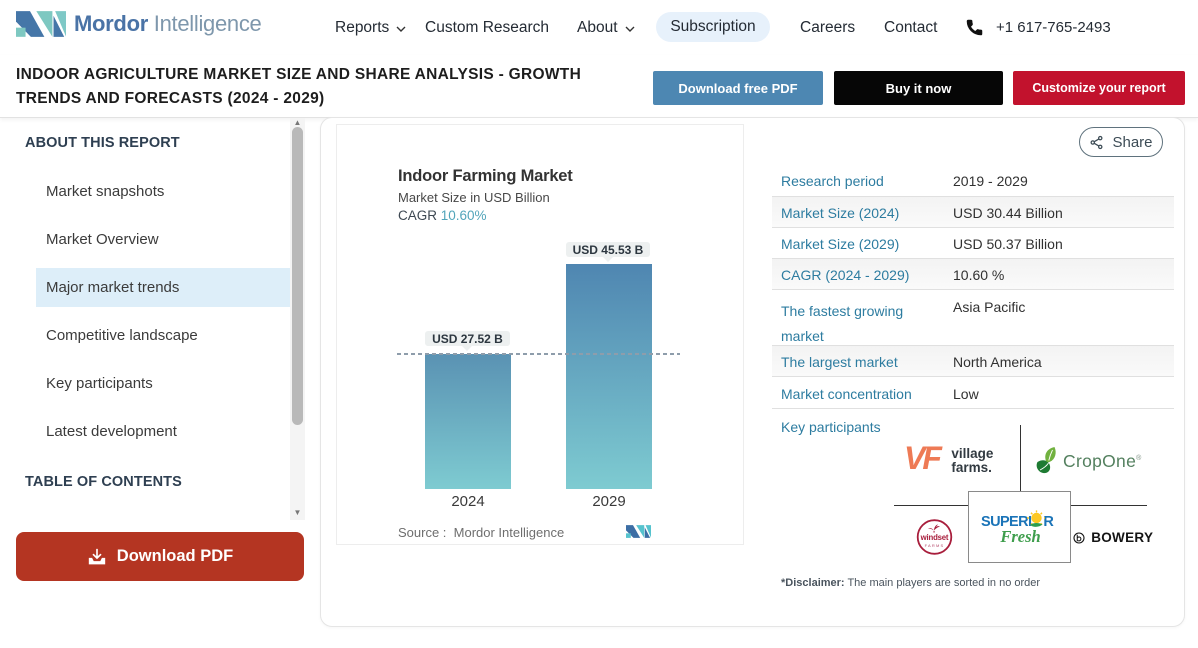 This screenshot has width=1198, height=648. I want to click on svg-text: windset, so click(934, 537).